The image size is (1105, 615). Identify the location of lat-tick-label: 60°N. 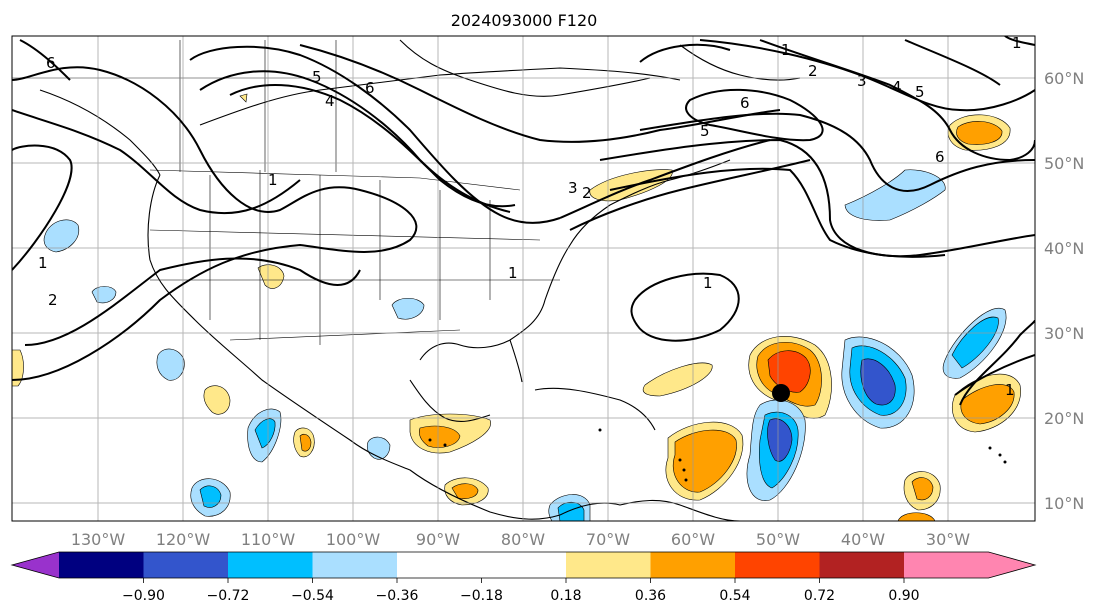
(1064, 78).